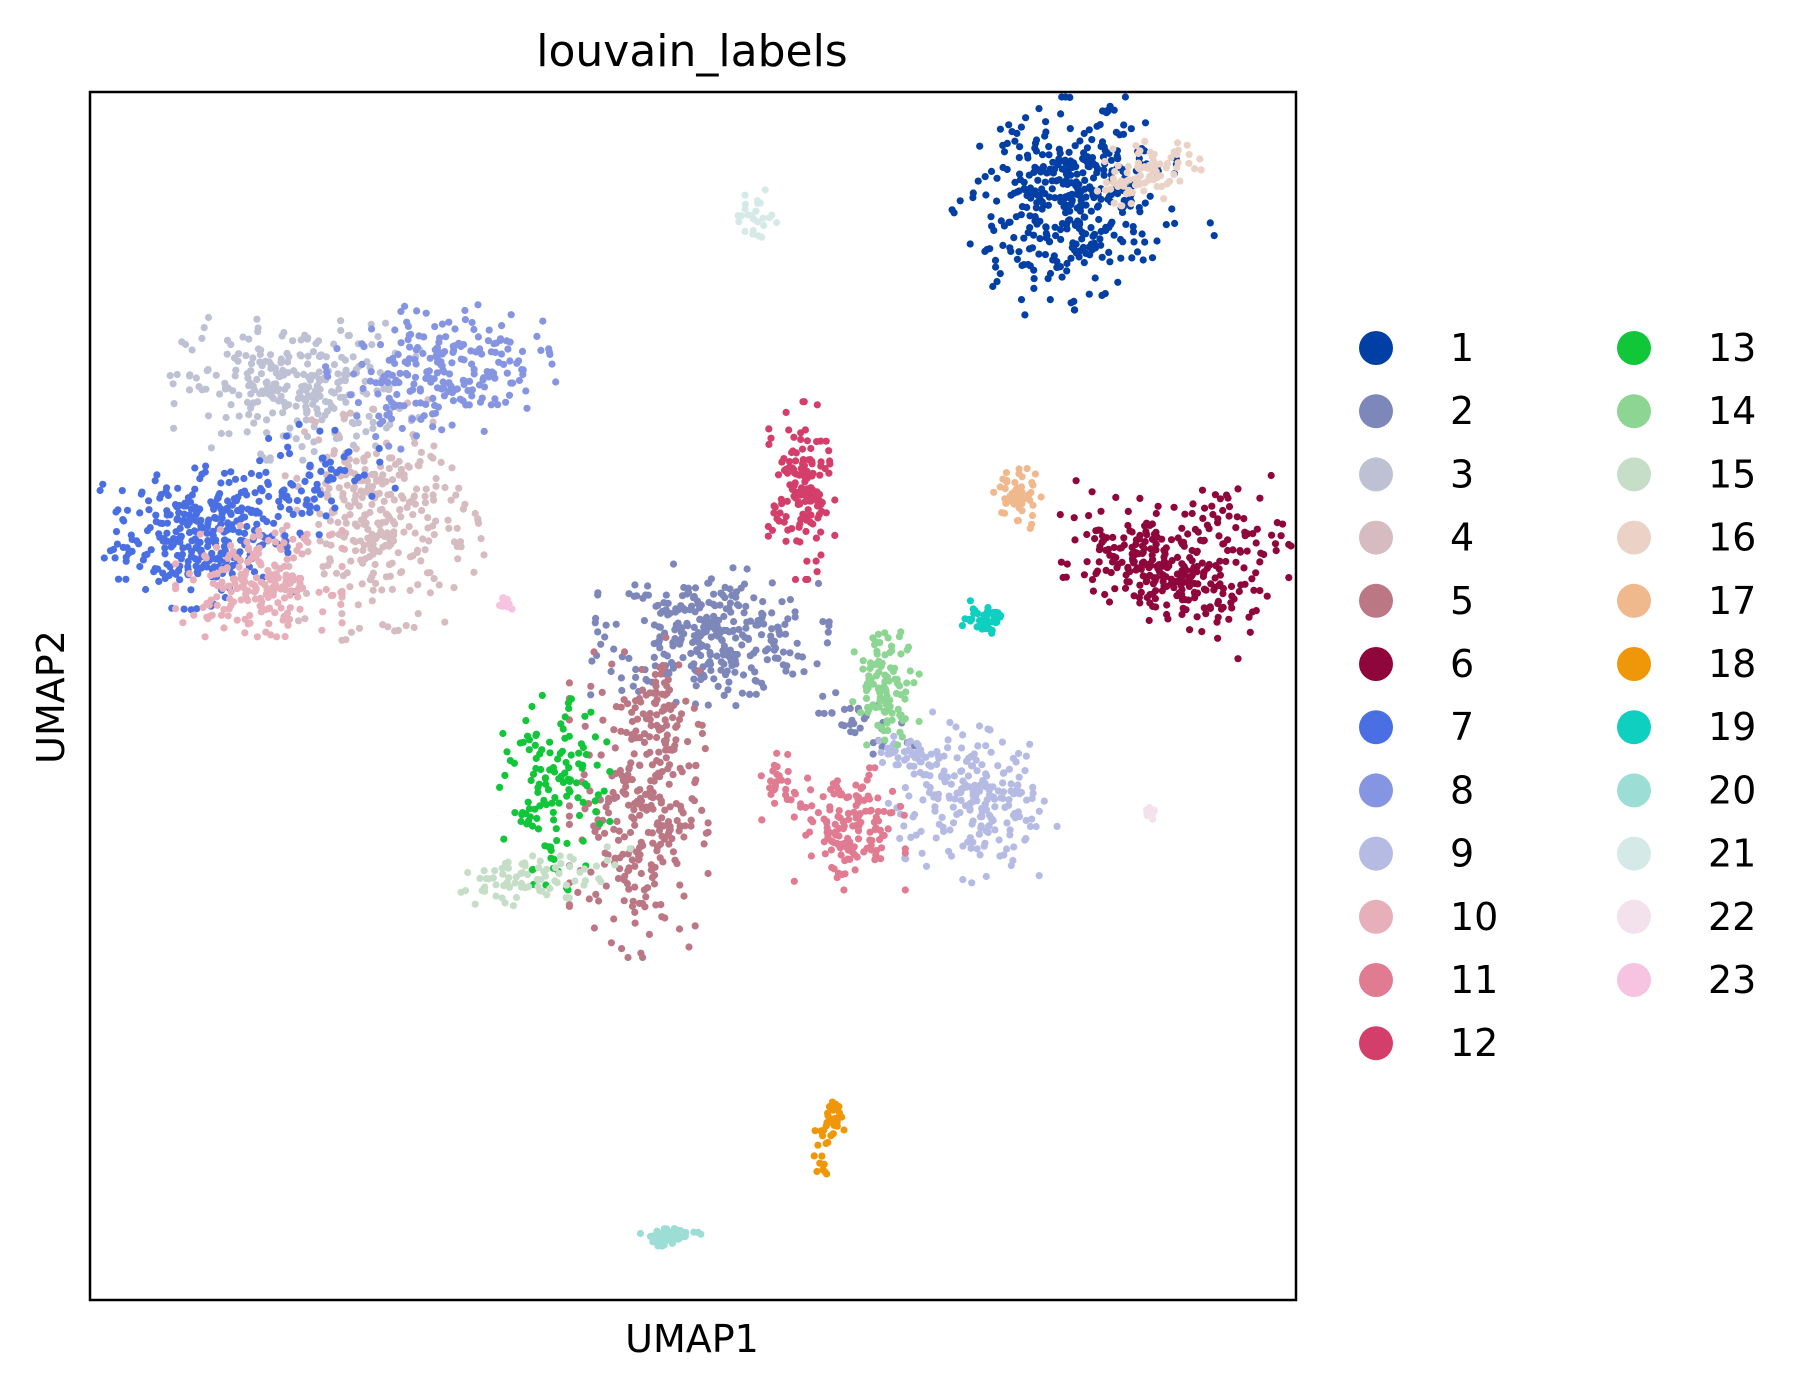 The height and width of the screenshot is (1381, 1795). Describe the element at coordinates (1686, 538) in the screenshot. I see `legend-item-16: 16` at that location.